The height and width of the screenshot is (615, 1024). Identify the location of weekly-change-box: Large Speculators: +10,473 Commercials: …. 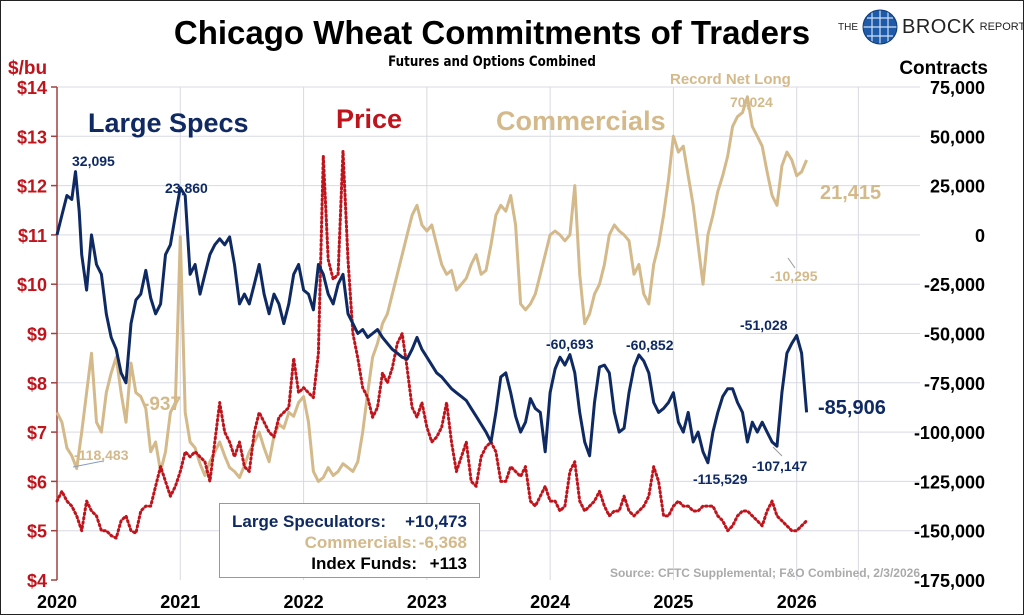
(349, 540).